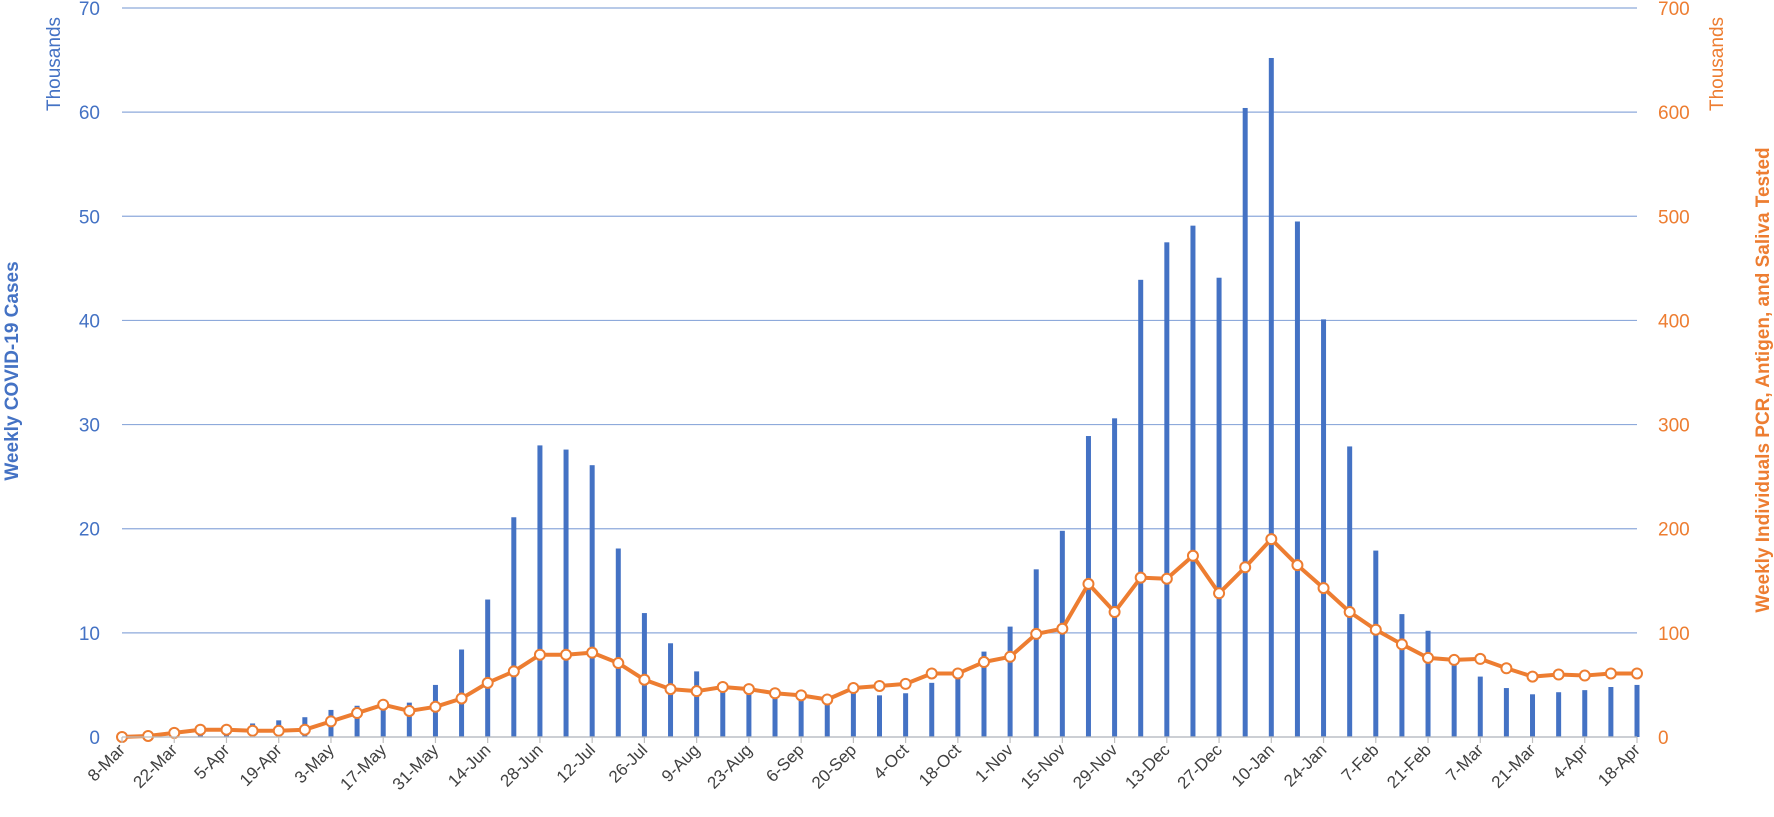 The height and width of the screenshot is (817, 1774). Describe the element at coordinates (89, 113) in the screenshot. I see `left-tick-label: 60` at that location.